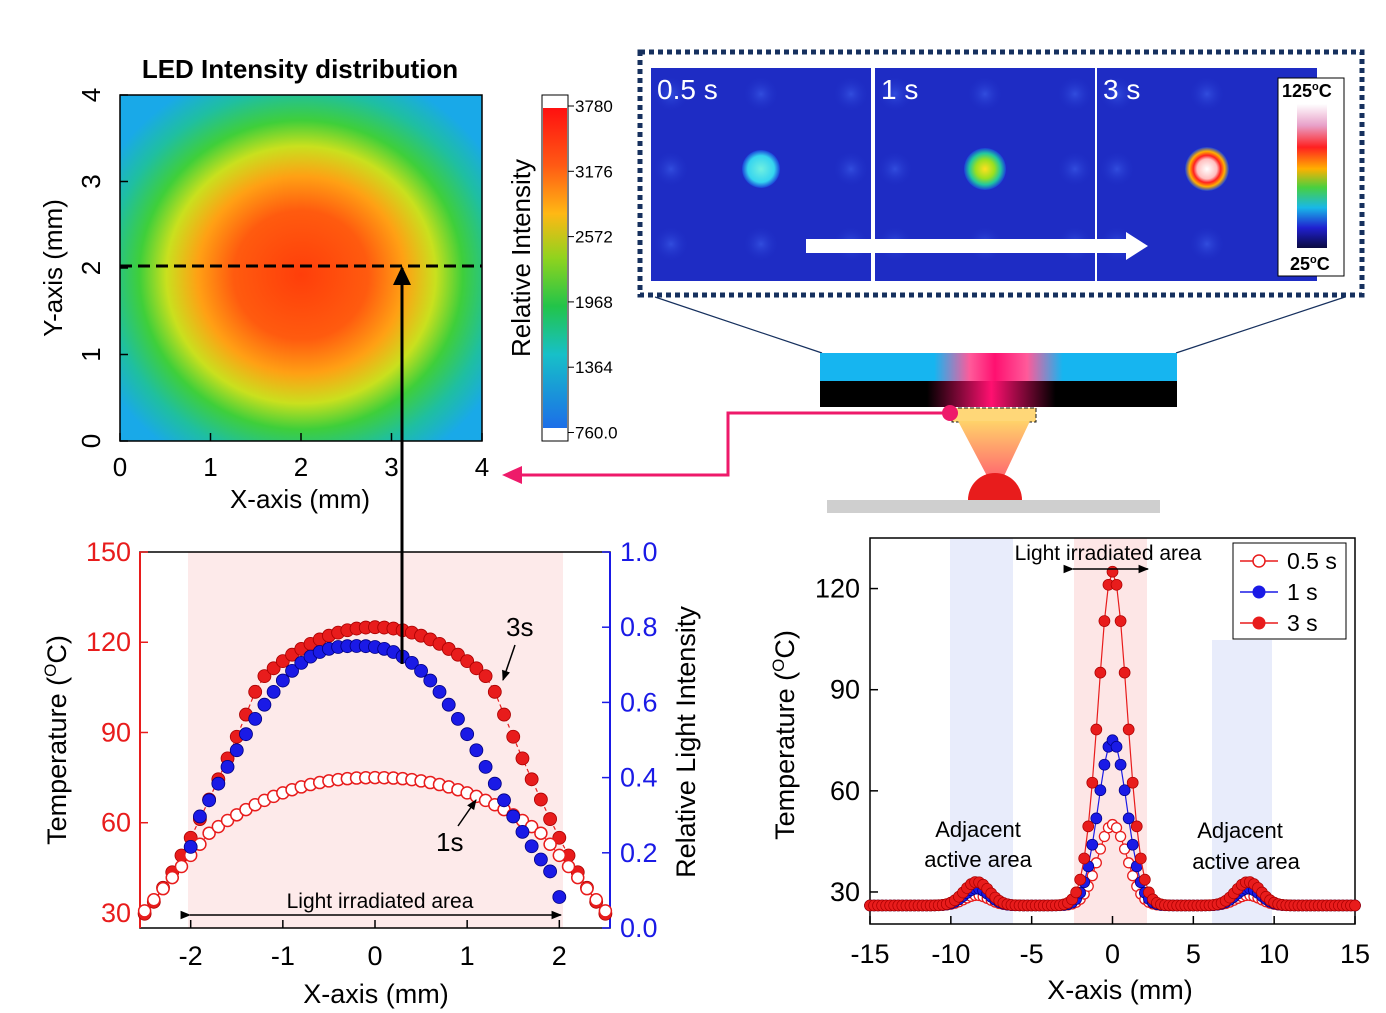  I want to click on led-substrate, so click(993, 506).